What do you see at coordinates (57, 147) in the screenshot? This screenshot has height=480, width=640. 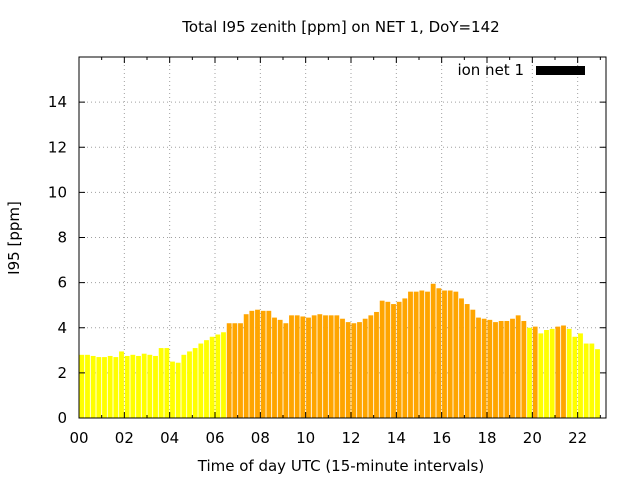 I see `y-tick-label: 12` at bounding box center [57, 147].